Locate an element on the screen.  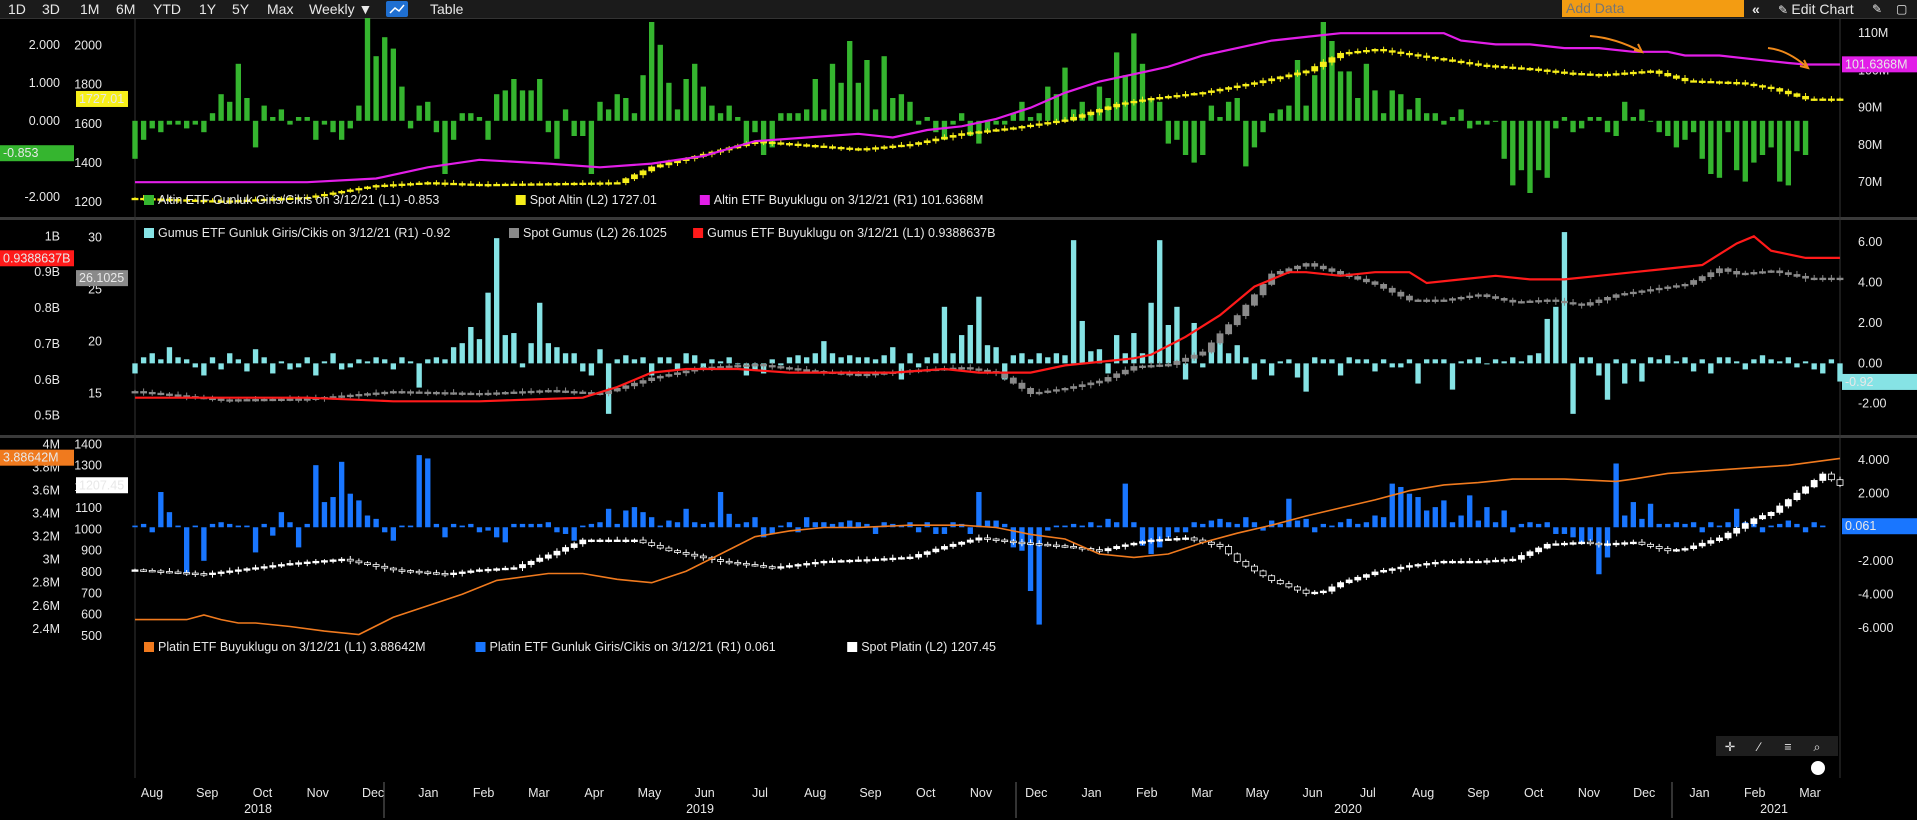
month-label: May is located at coordinates (1258, 793).